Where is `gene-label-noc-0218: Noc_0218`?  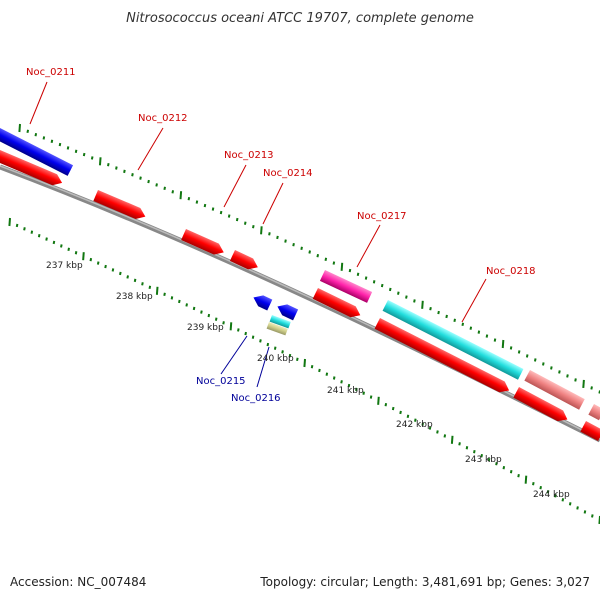
gene-label-noc-0218: Noc_0218 is located at coordinates (511, 271).